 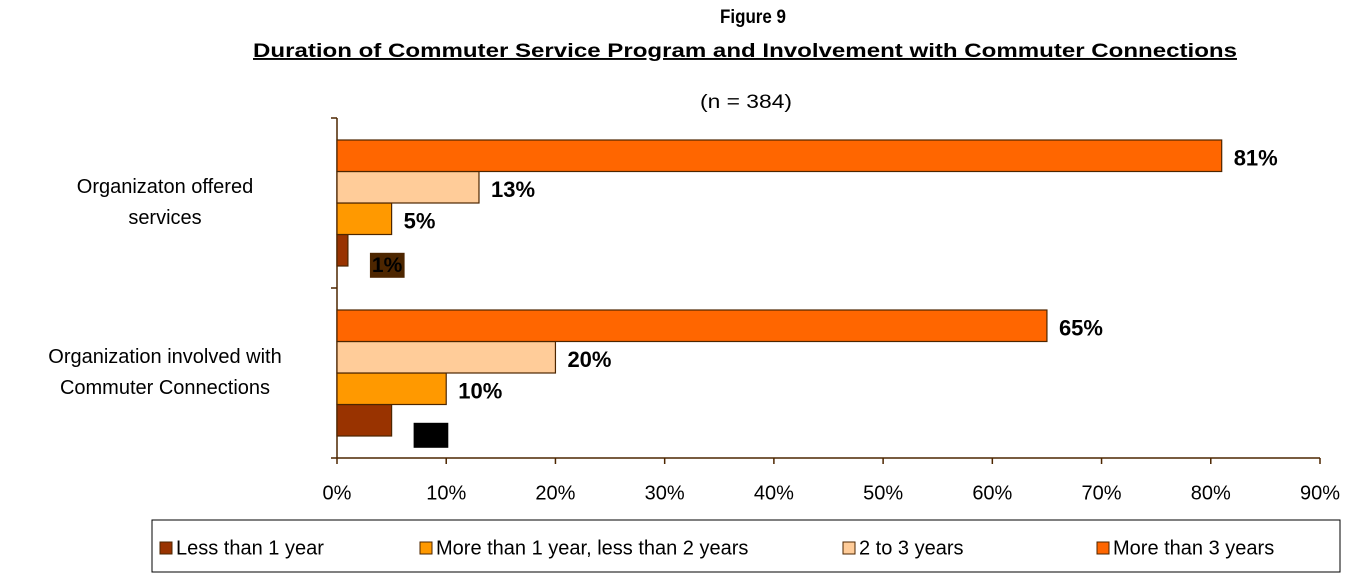 I want to click on chart-note: (n = 384), so click(x=746, y=102).